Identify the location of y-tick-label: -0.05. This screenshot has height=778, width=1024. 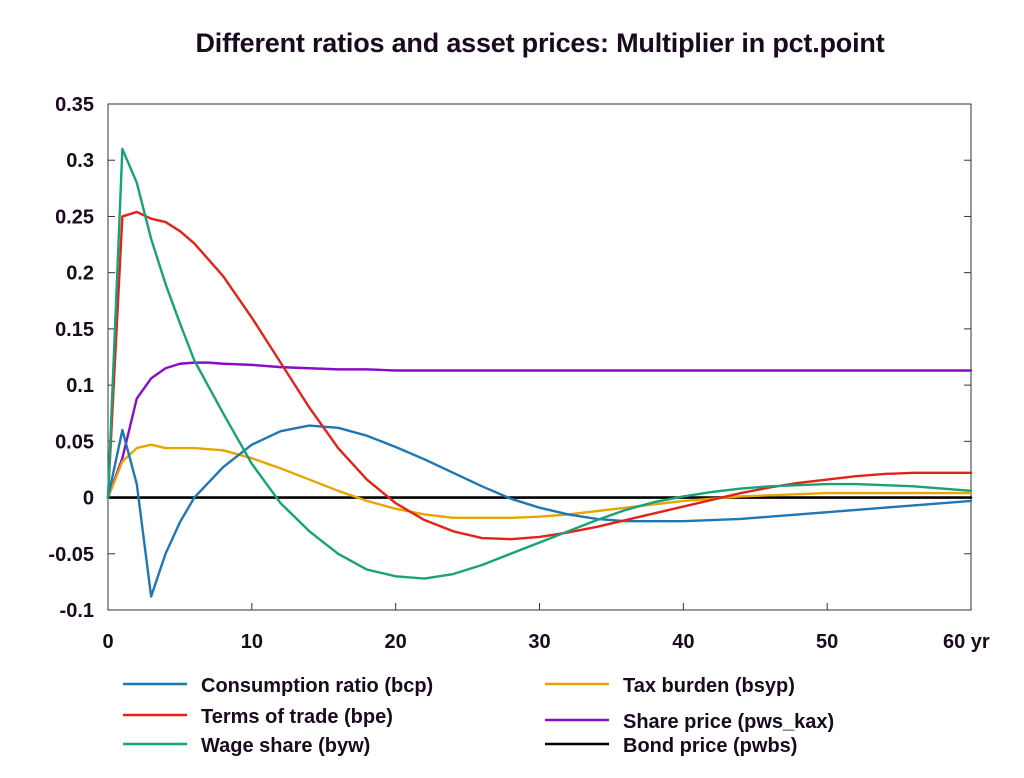
(71, 555).